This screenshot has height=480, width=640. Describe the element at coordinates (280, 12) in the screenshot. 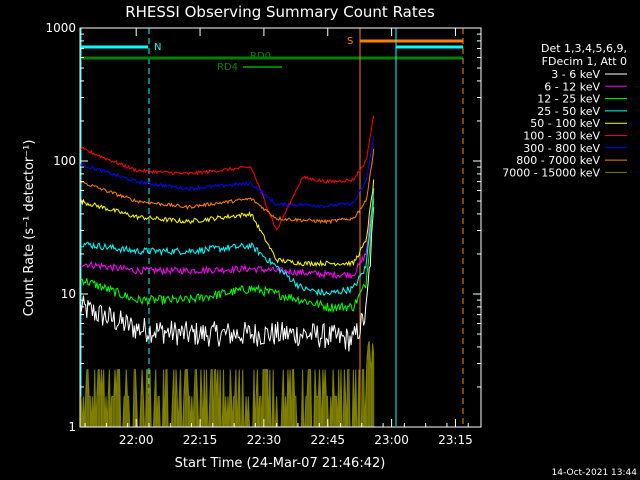

I see `chart-title: RHESSI Observing Summary Count Rates` at that location.